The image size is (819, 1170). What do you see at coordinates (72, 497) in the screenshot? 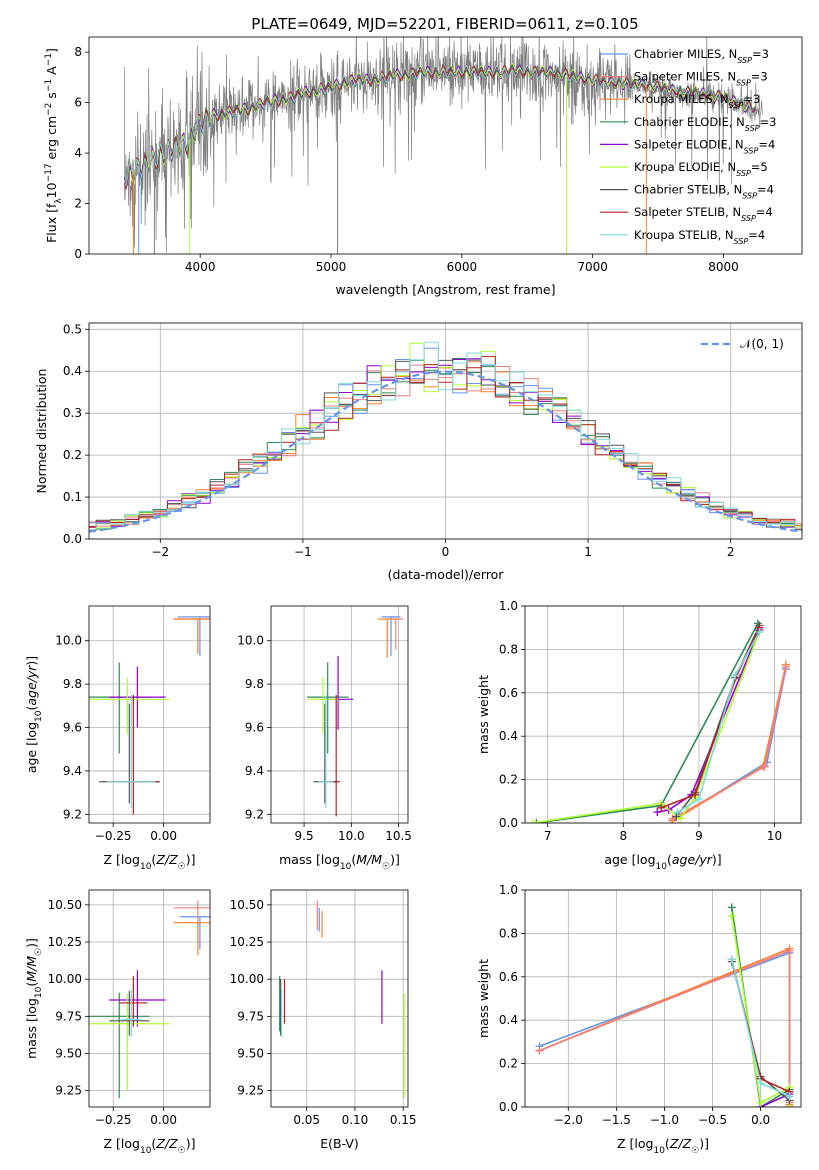
I see `y-tick-label: 0.1` at bounding box center [72, 497].